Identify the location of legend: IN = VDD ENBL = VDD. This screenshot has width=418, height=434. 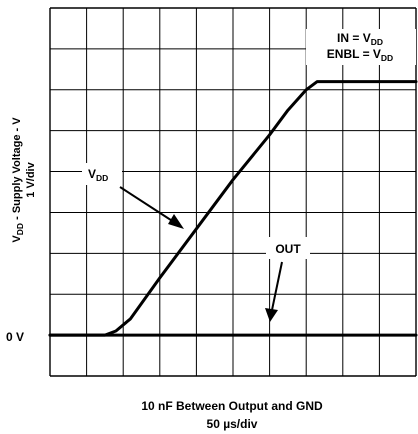
(361, 47).